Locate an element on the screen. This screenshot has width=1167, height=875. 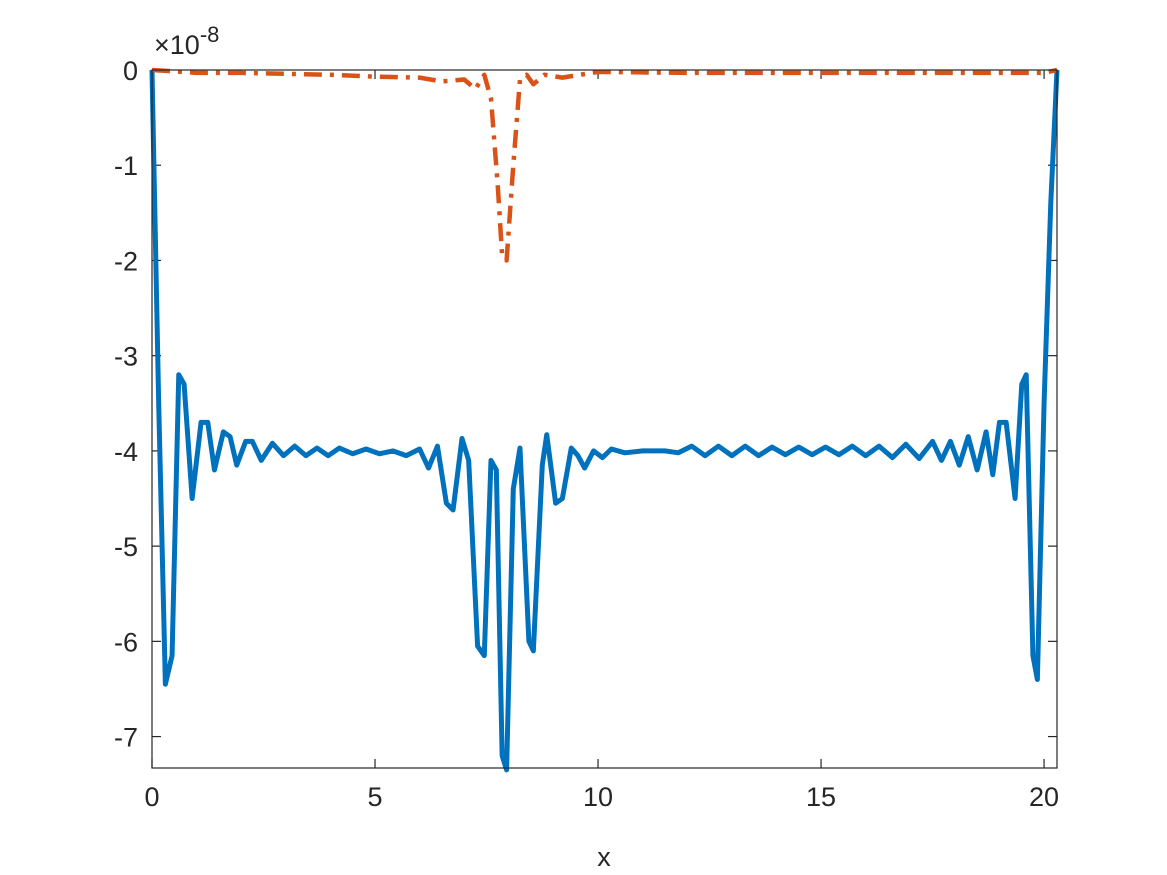
y-tick-label: -3 is located at coordinates (126, 357).